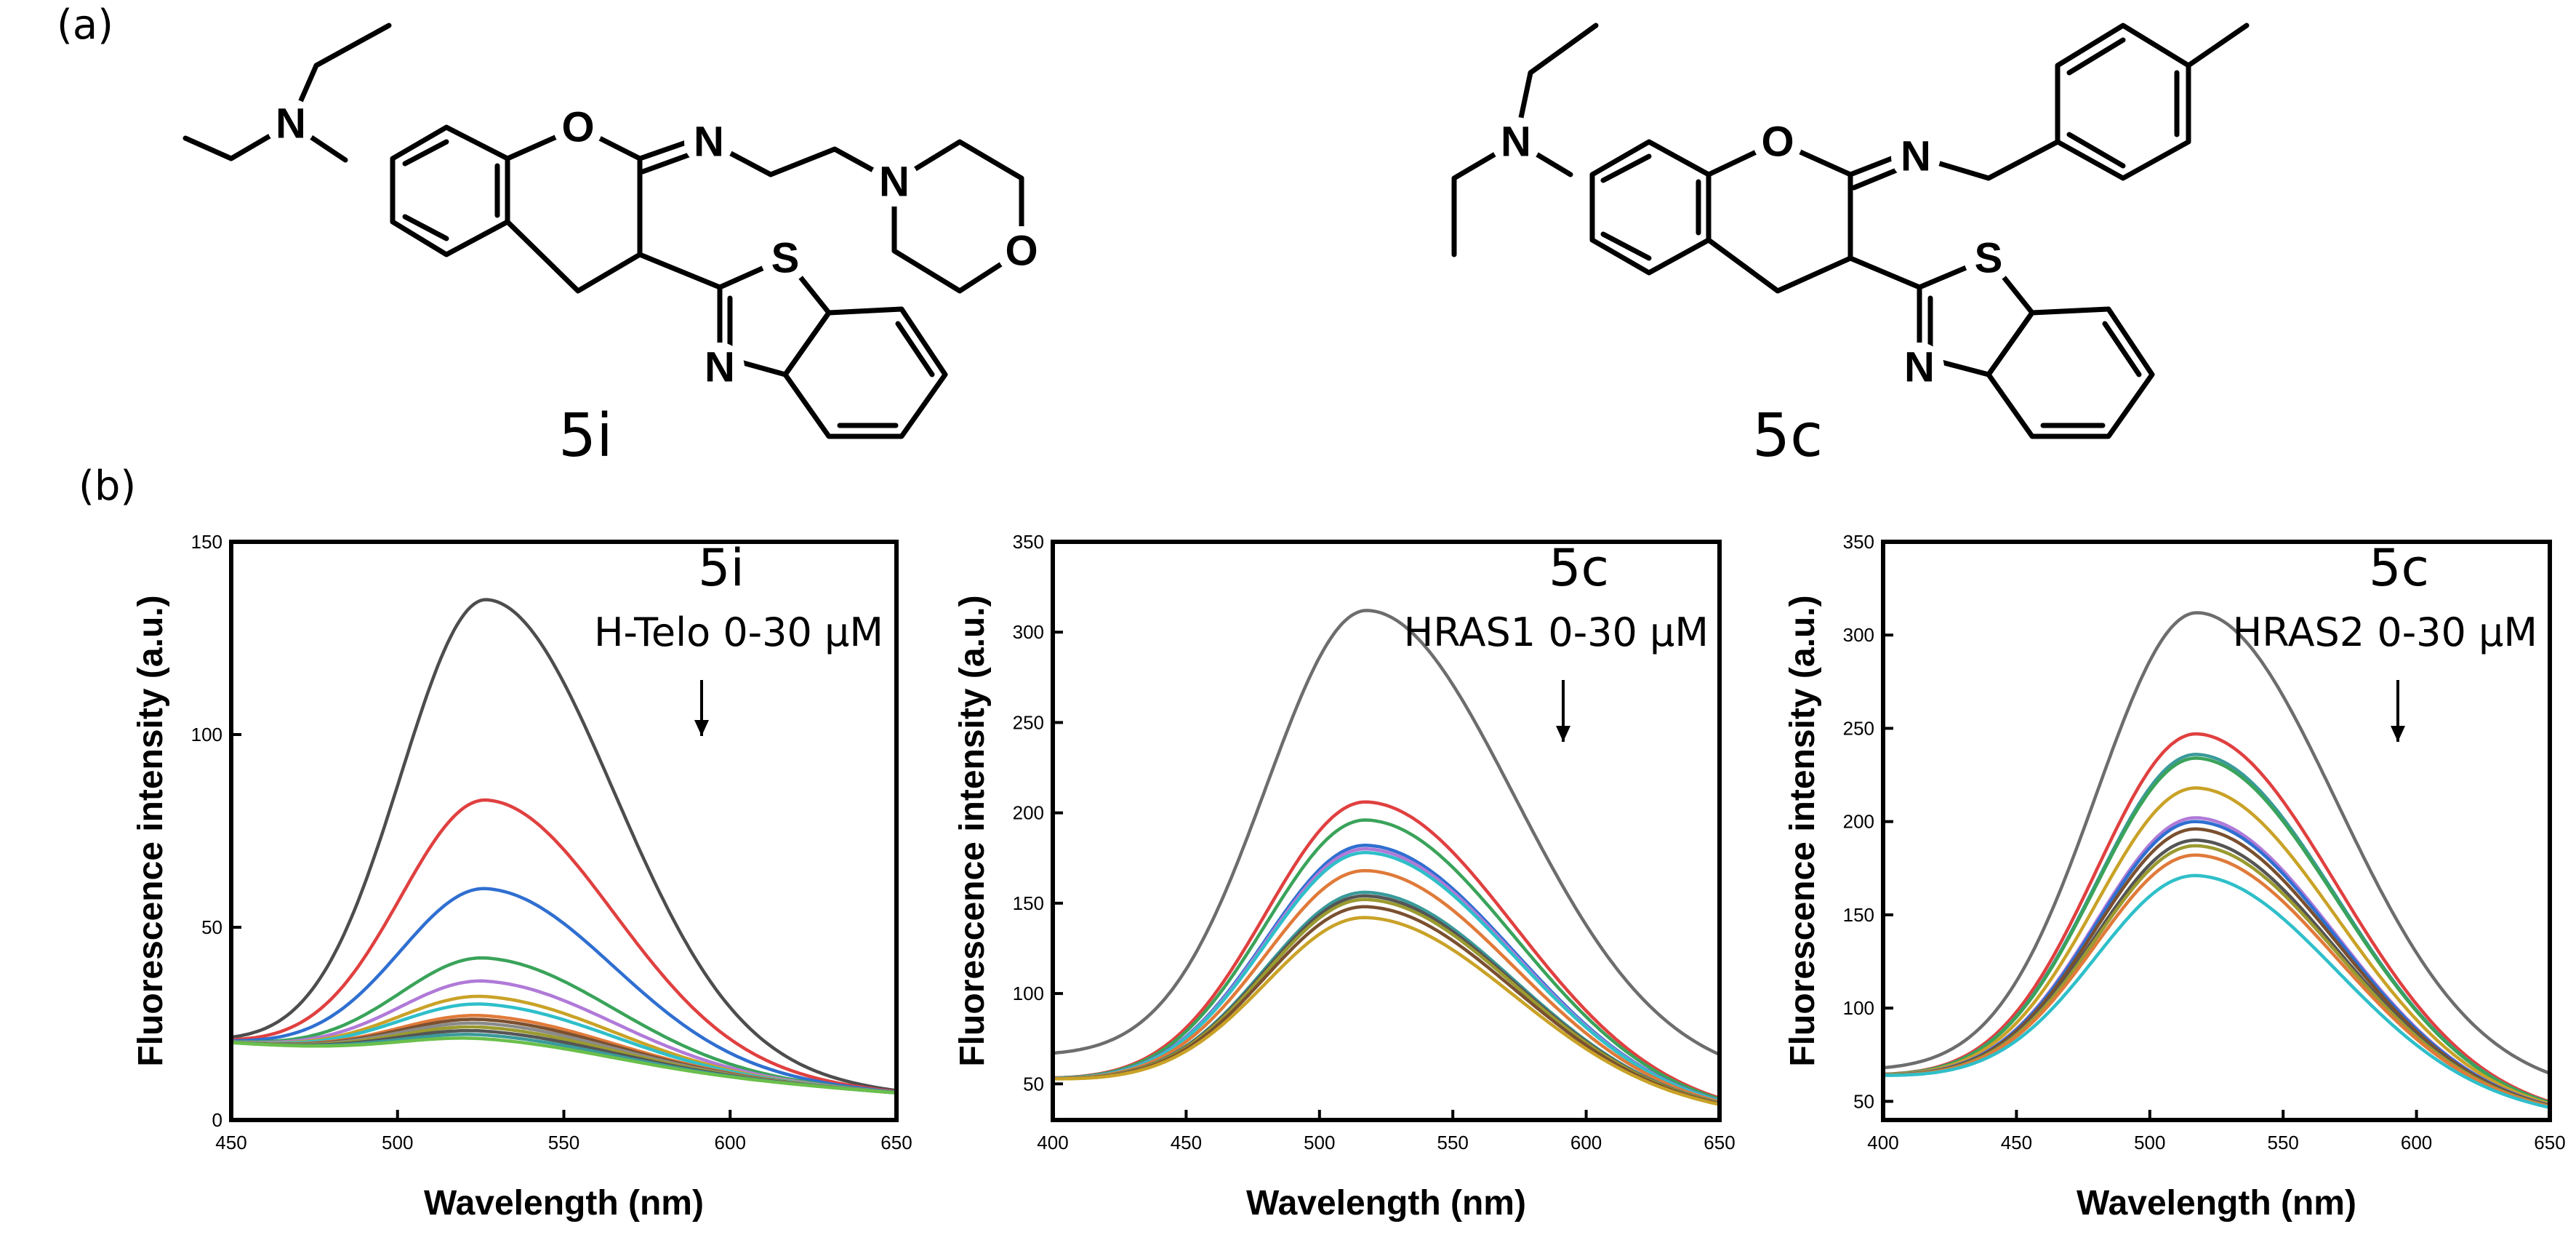 The image size is (2576, 1256). I want to click on inset-condition-label: HRAS1 0-30 μM, so click(1556, 632).